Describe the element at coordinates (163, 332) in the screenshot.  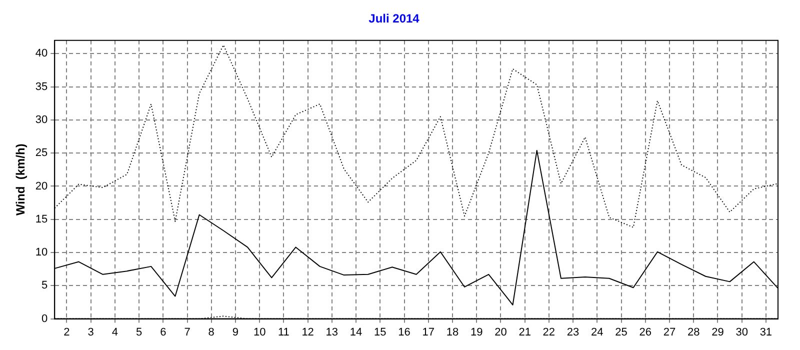
I see `x-tick-label: 6` at that location.